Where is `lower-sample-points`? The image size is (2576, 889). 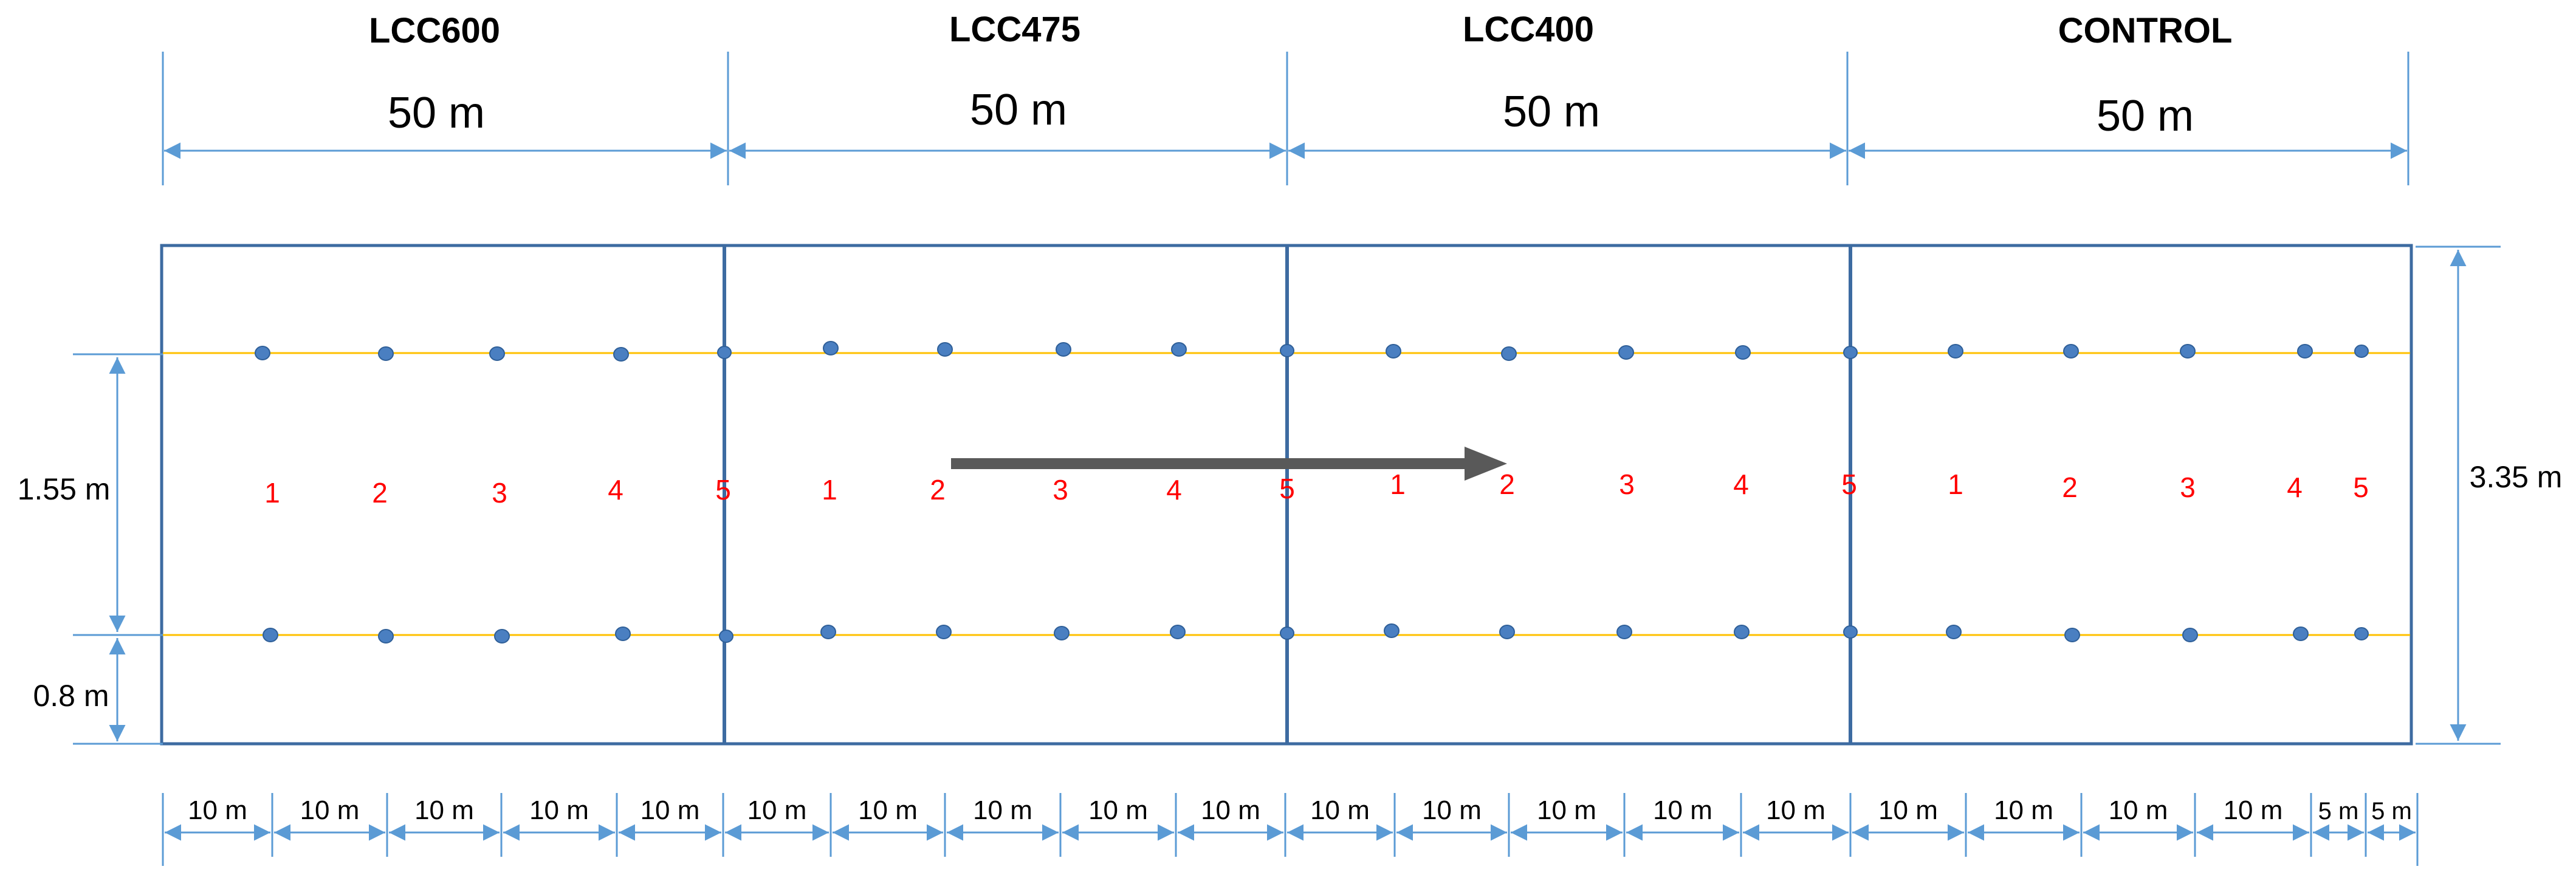 lower-sample-points is located at coordinates (1316, 633).